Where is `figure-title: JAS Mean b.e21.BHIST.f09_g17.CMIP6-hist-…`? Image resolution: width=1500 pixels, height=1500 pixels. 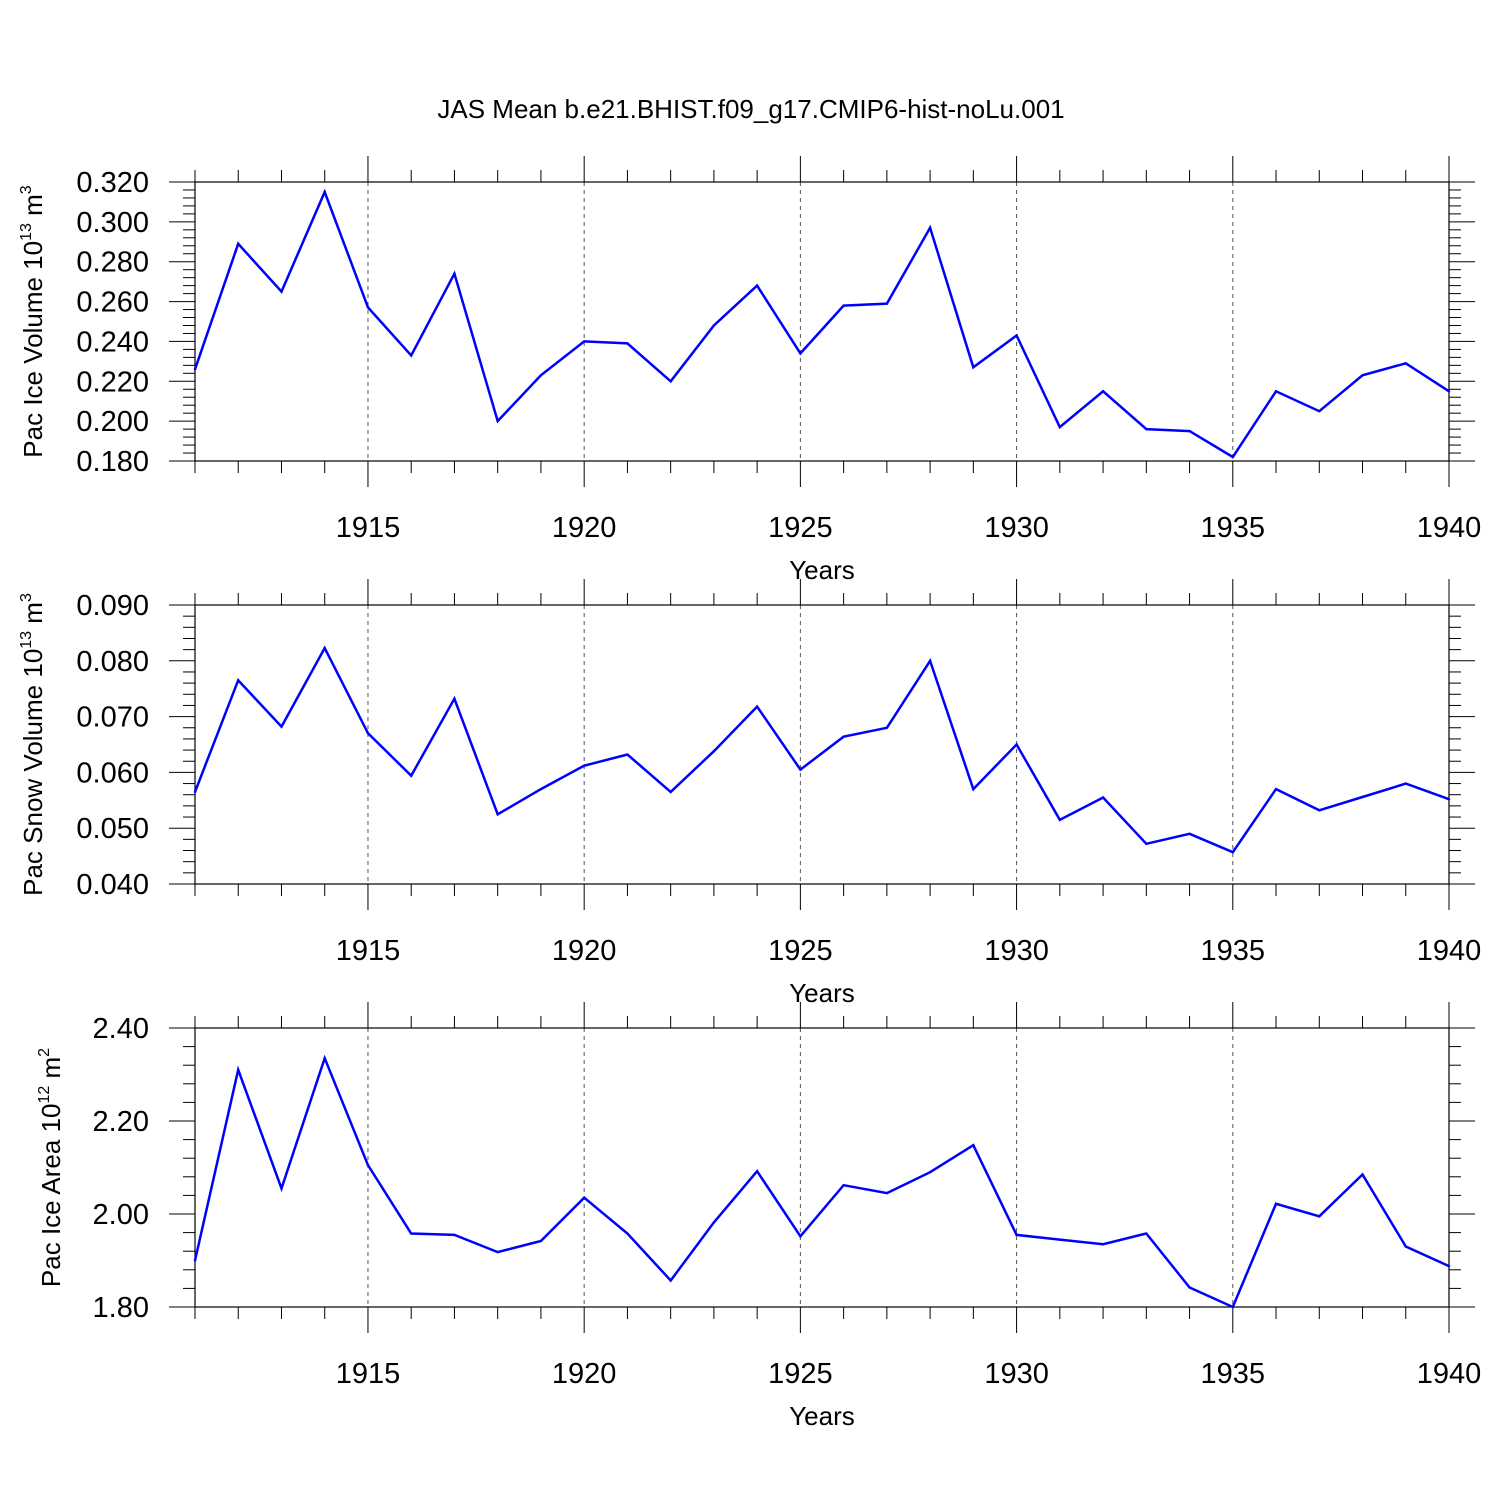 figure-title: JAS Mean b.e21.BHIST.f09_g17.CMIP6-hist-… is located at coordinates (750, 109).